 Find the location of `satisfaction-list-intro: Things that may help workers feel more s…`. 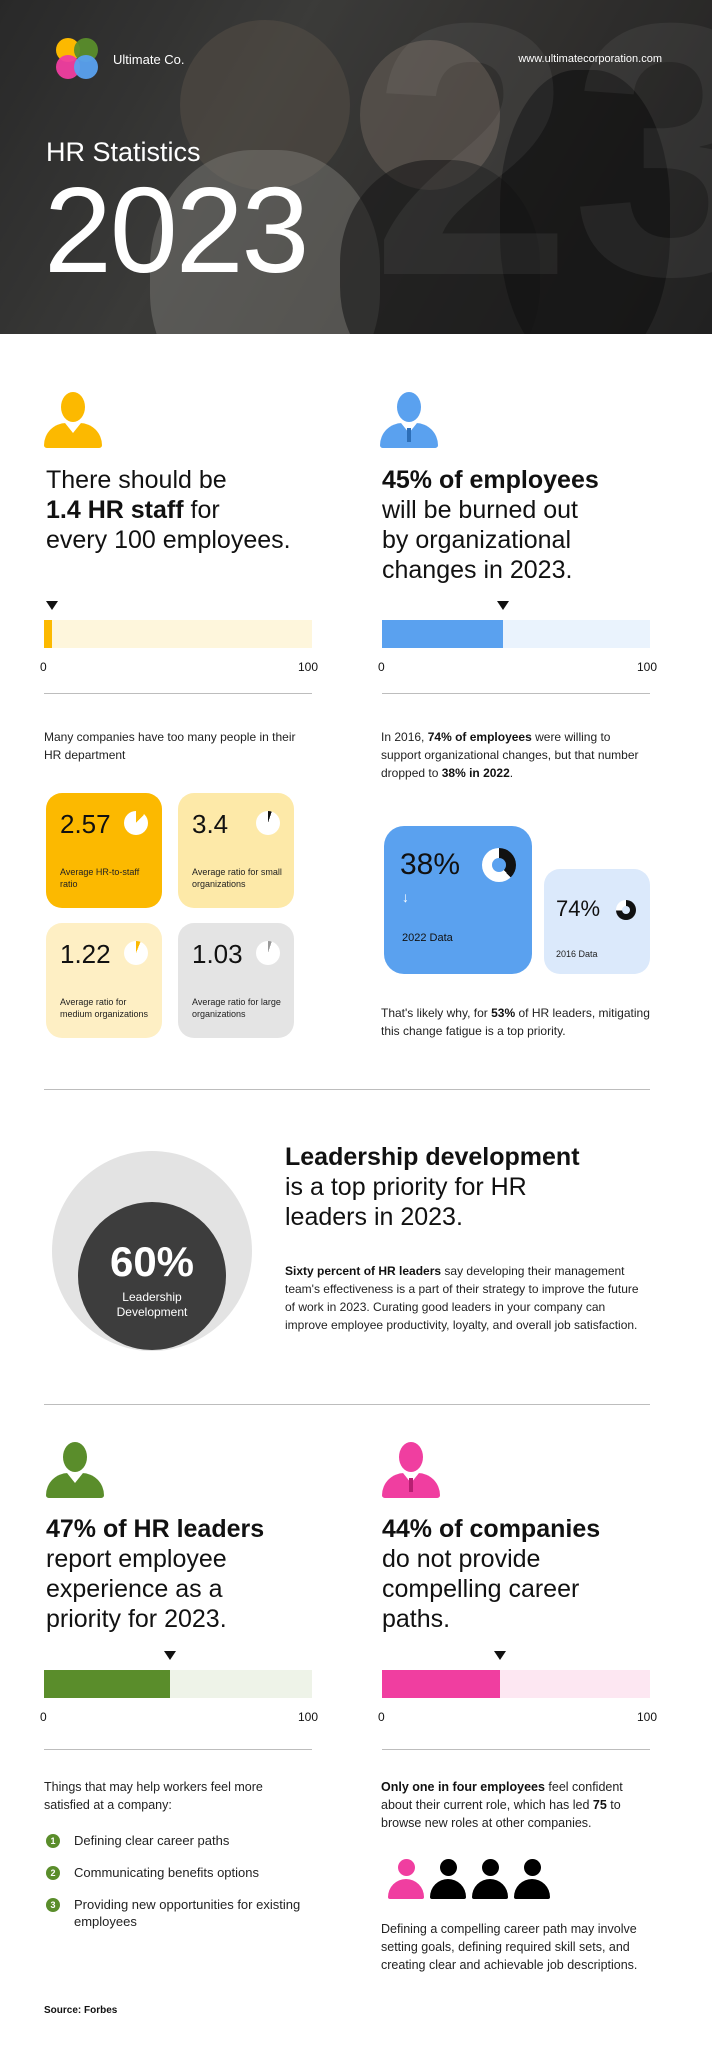

satisfaction-list-intro: Things that may help workers feel more s… is located at coordinates (153, 1796).